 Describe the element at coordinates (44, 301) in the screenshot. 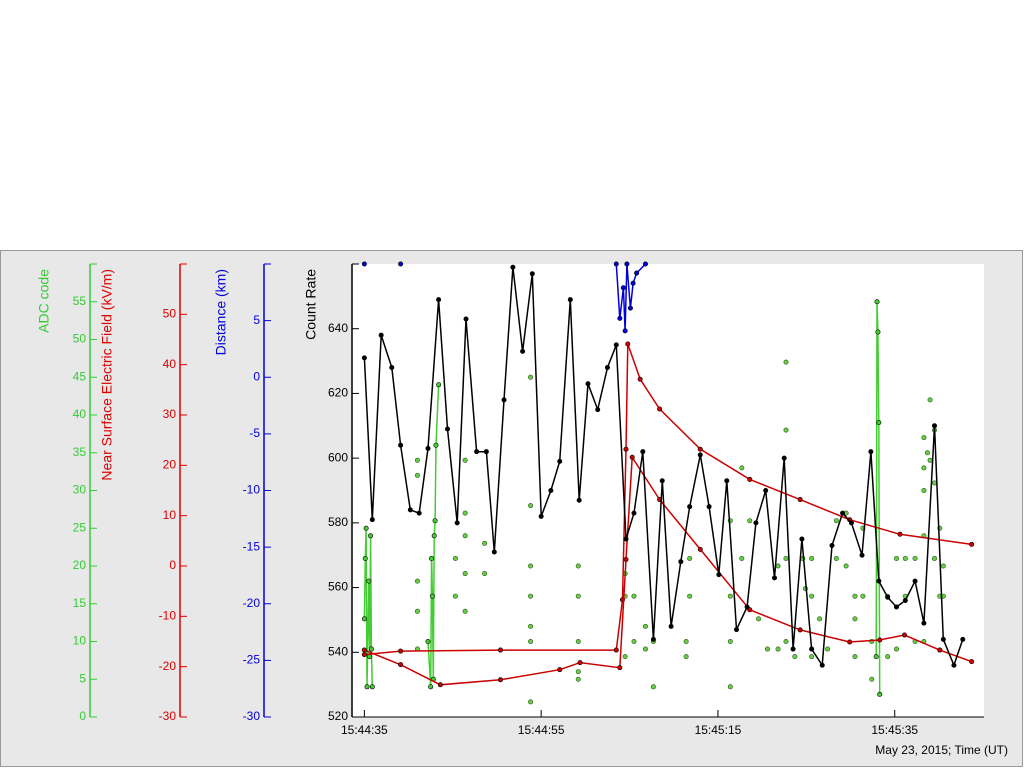

I see `y-axis-title: ADC code` at that location.